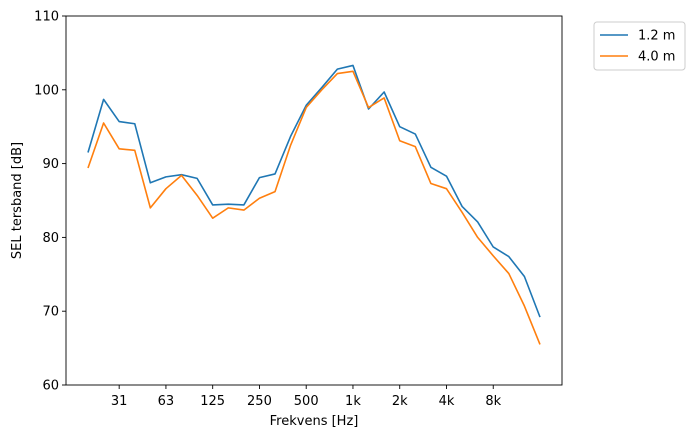 The image size is (693, 438). Describe the element at coordinates (493, 401) in the screenshot. I see `x-tick-label: 8k` at that location.